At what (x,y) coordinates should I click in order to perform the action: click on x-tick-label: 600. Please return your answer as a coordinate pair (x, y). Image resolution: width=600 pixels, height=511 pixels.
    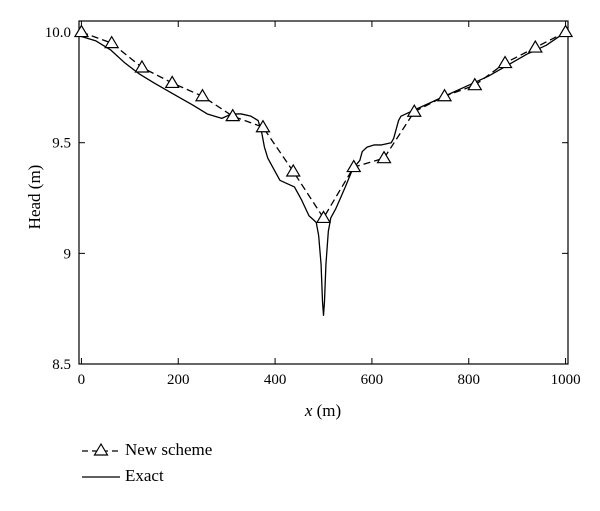
    Looking at the image, I should click on (372, 380).